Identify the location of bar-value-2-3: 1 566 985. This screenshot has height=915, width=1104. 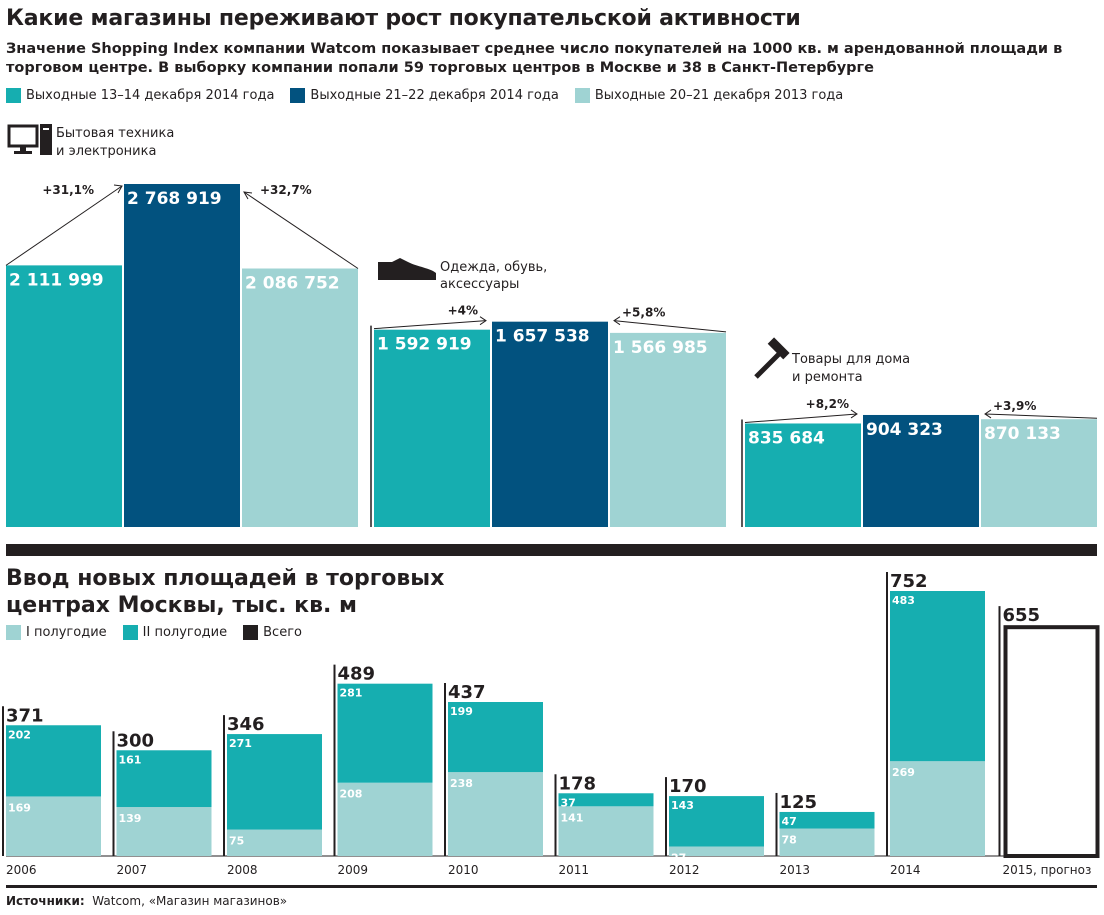
(660, 348).